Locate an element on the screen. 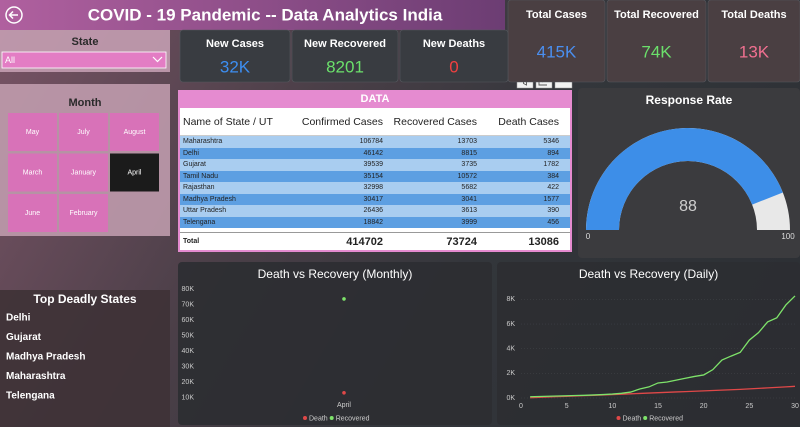 The width and height of the screenshot is (800, 427). x-tick-label: April is located at coordinates (344, 405).